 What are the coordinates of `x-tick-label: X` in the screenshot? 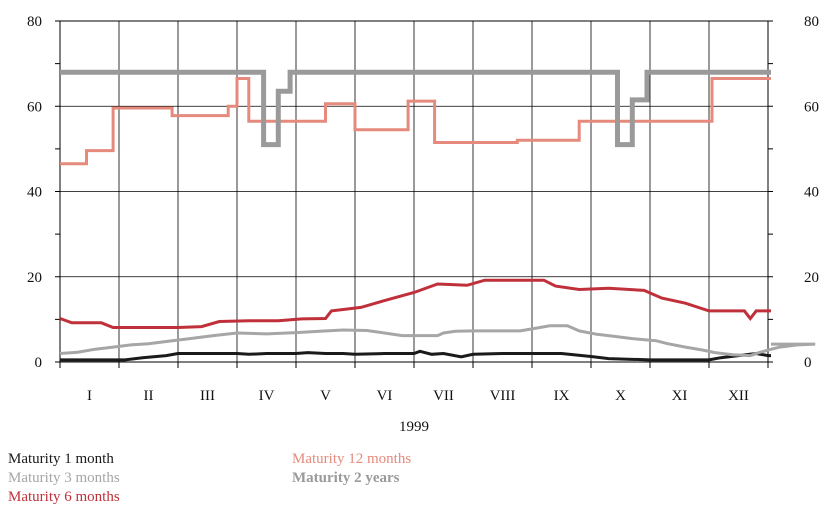 It's located at (620, 396).